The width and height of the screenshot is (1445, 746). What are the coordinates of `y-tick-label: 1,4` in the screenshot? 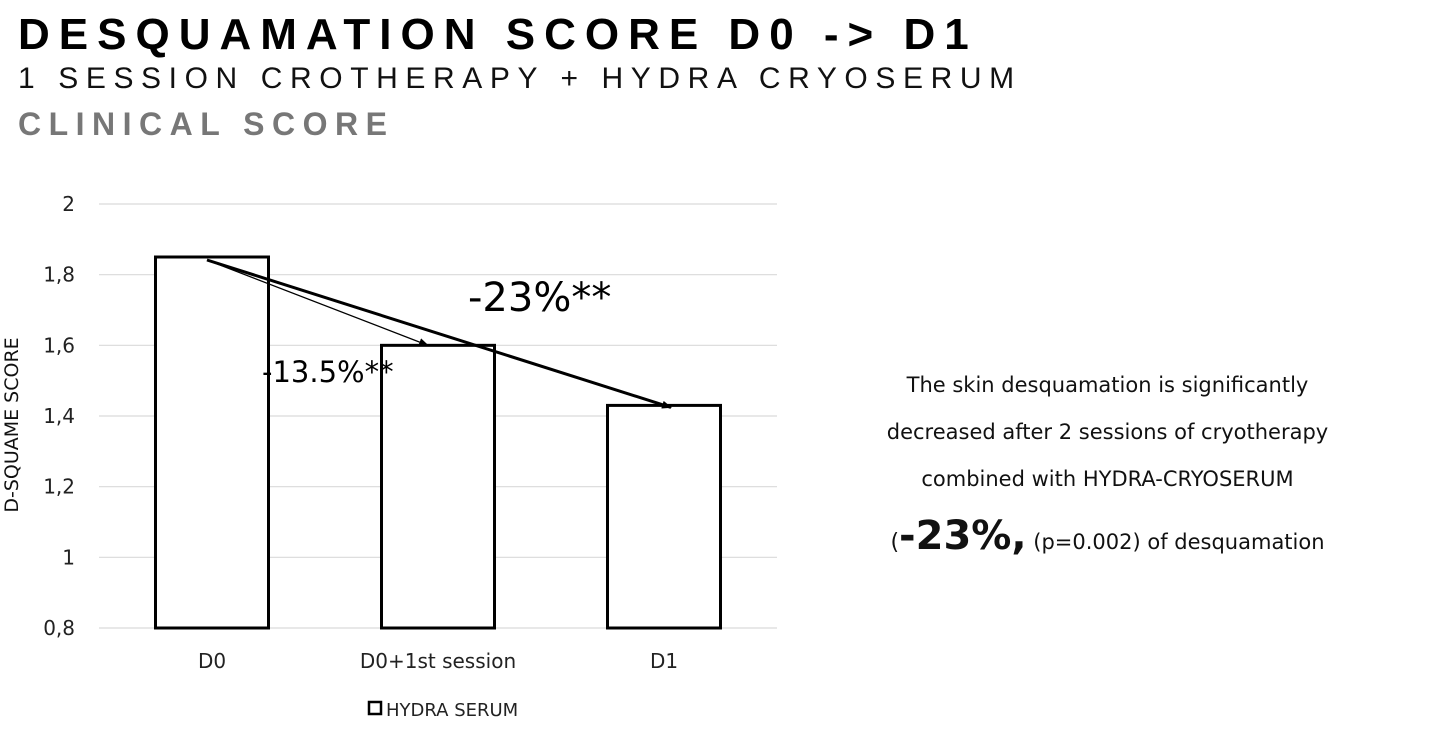 It's located at (59, 416).